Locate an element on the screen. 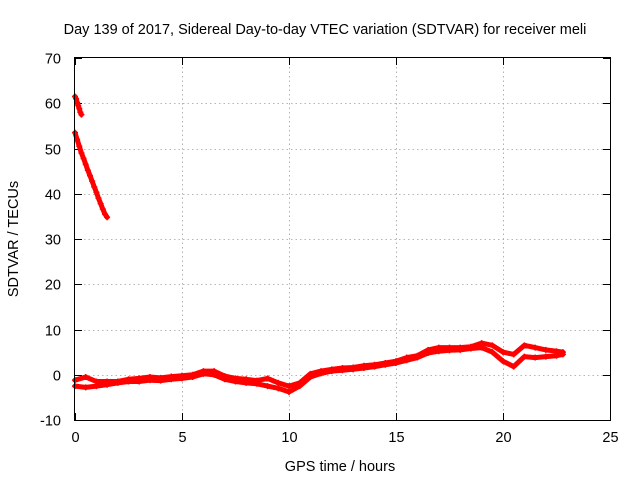 The image size is (640, 480). y-tick-label: 20 is located at coordinates (53, 286).